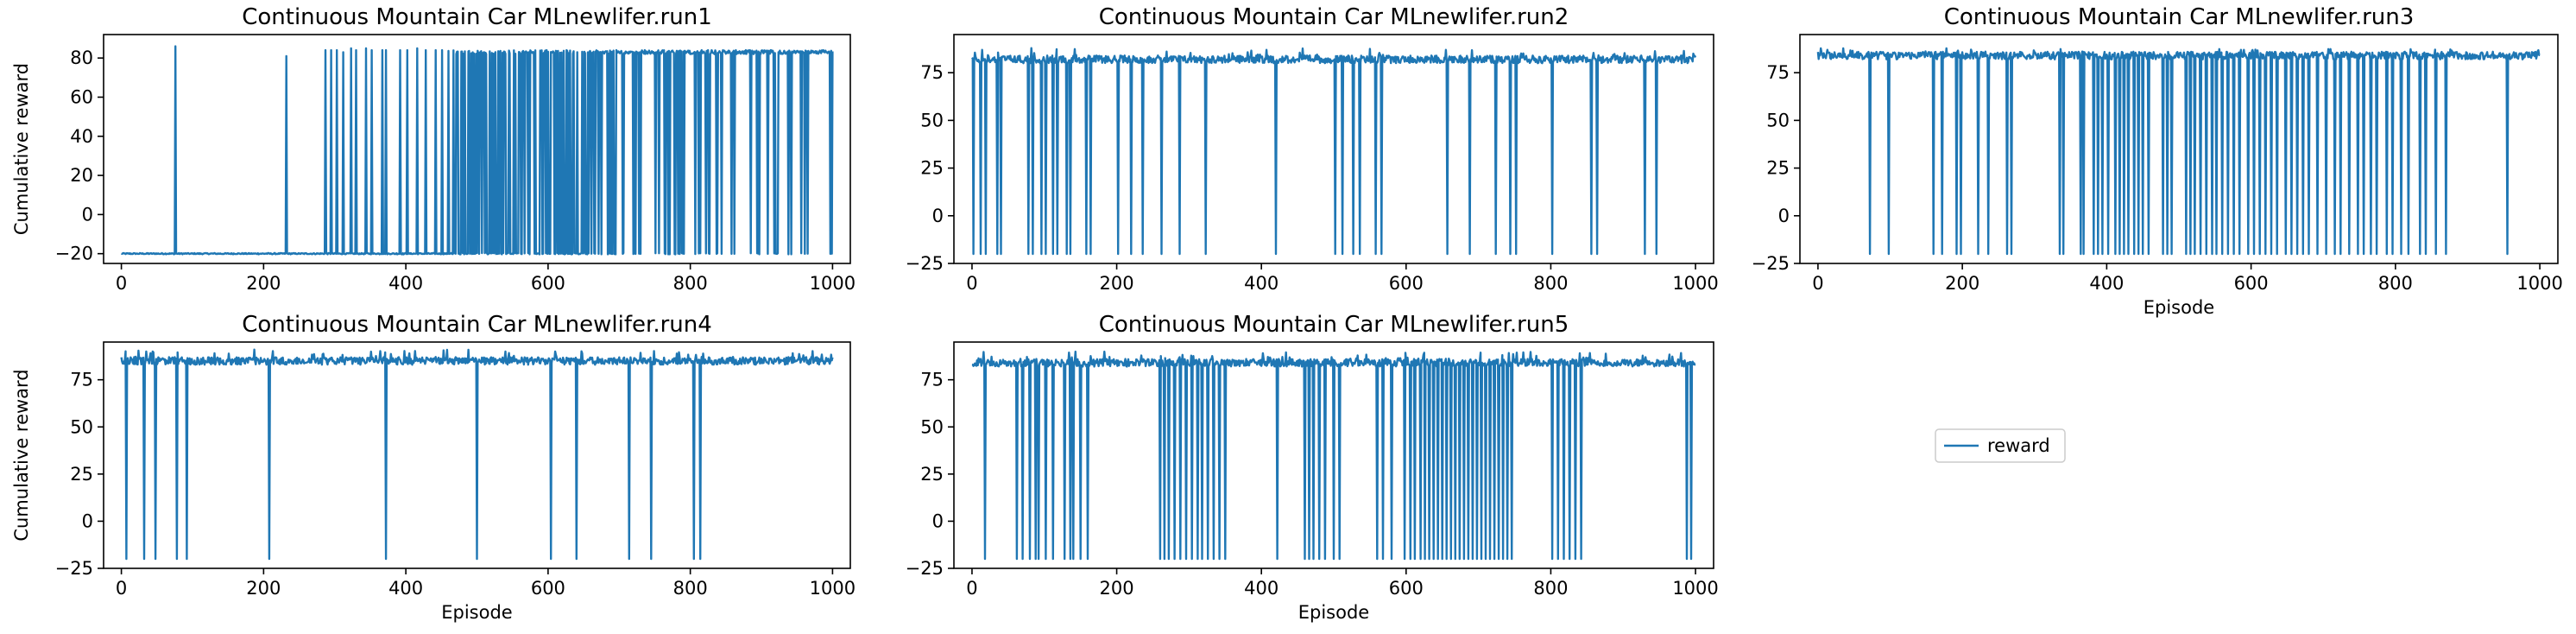 The height and width of the screenshot is (634, 2576). I want to click on subplot-title: Continuous Mountain Car MLnewlifer.run4, so click(477, 325).